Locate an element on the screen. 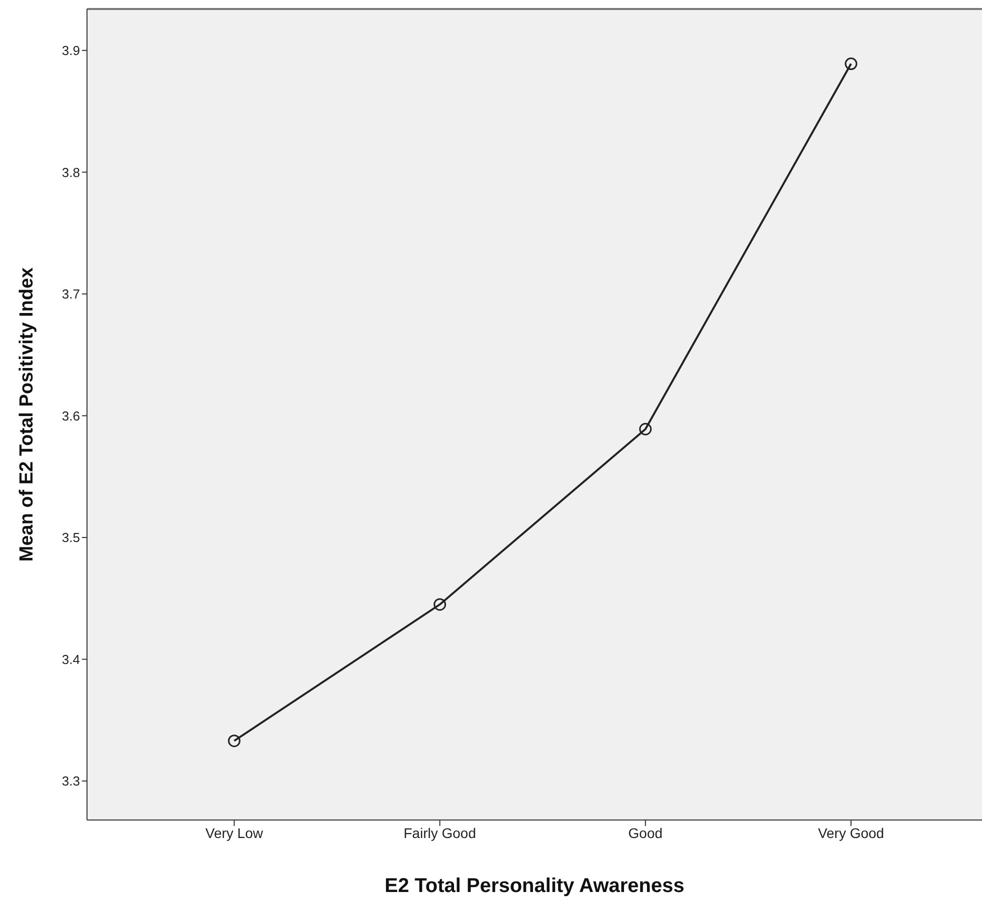 The width and height of the screenshot is (982, 906). x-tick-label: Good is located at coordinates (645, 832).